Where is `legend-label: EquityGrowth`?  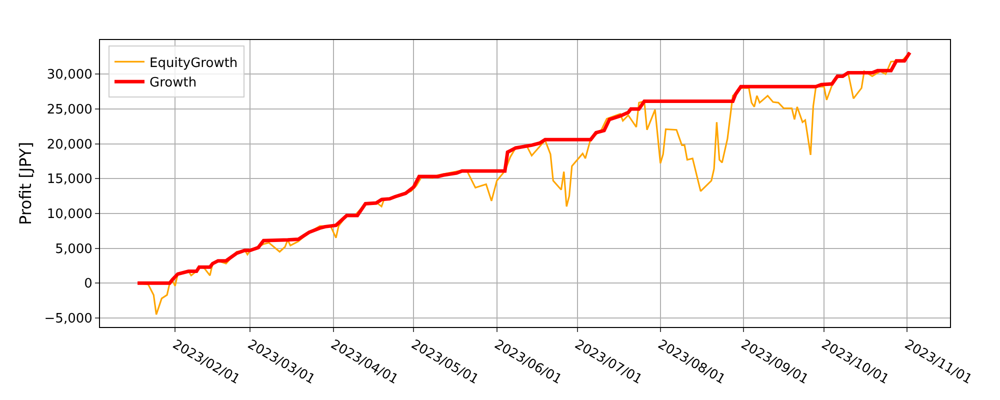
legend-label: EquityGrowth is located at coordinates (194, 63).